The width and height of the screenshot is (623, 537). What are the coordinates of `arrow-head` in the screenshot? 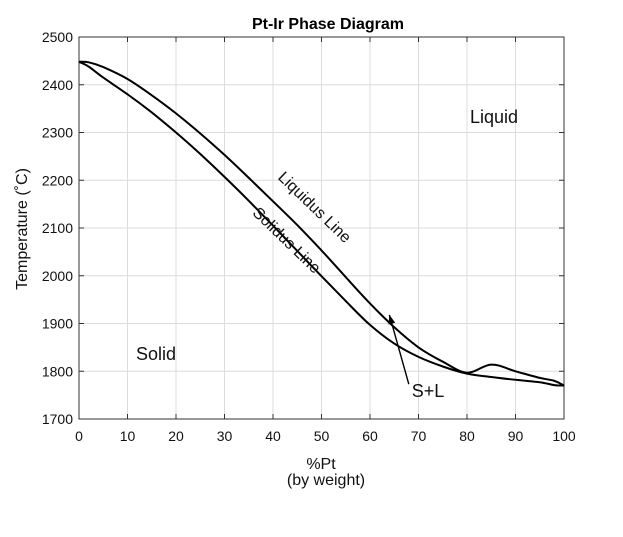 It's located at (392, 319).